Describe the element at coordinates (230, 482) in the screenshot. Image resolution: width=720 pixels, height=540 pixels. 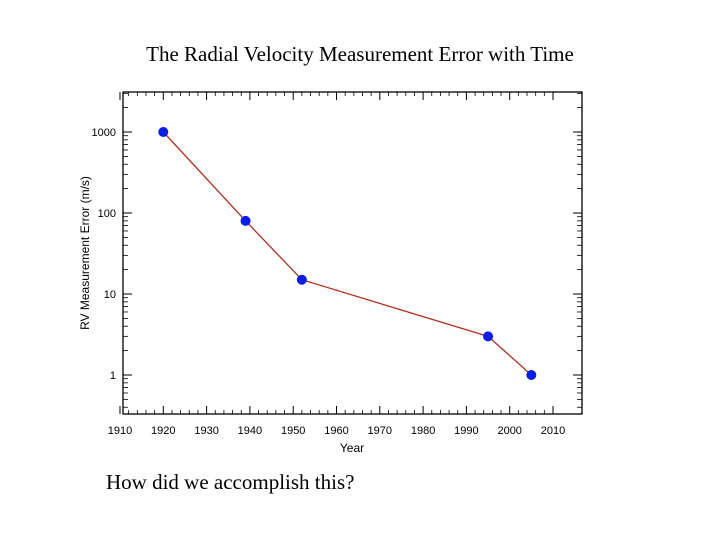
I see `slide-question: How did we accomplish this?` at that location.